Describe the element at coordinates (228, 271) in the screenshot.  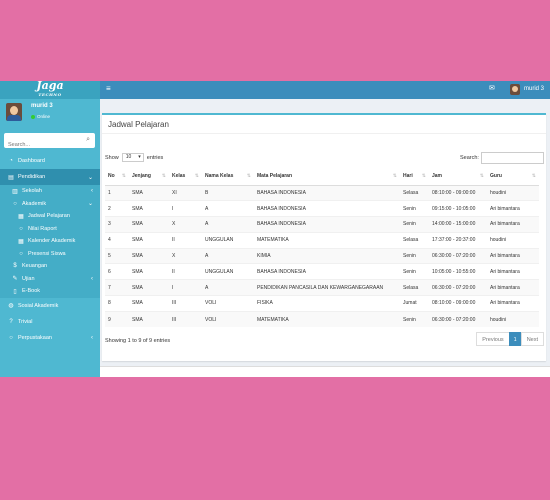
I see `table-cell: UNGGULAN` at that location.